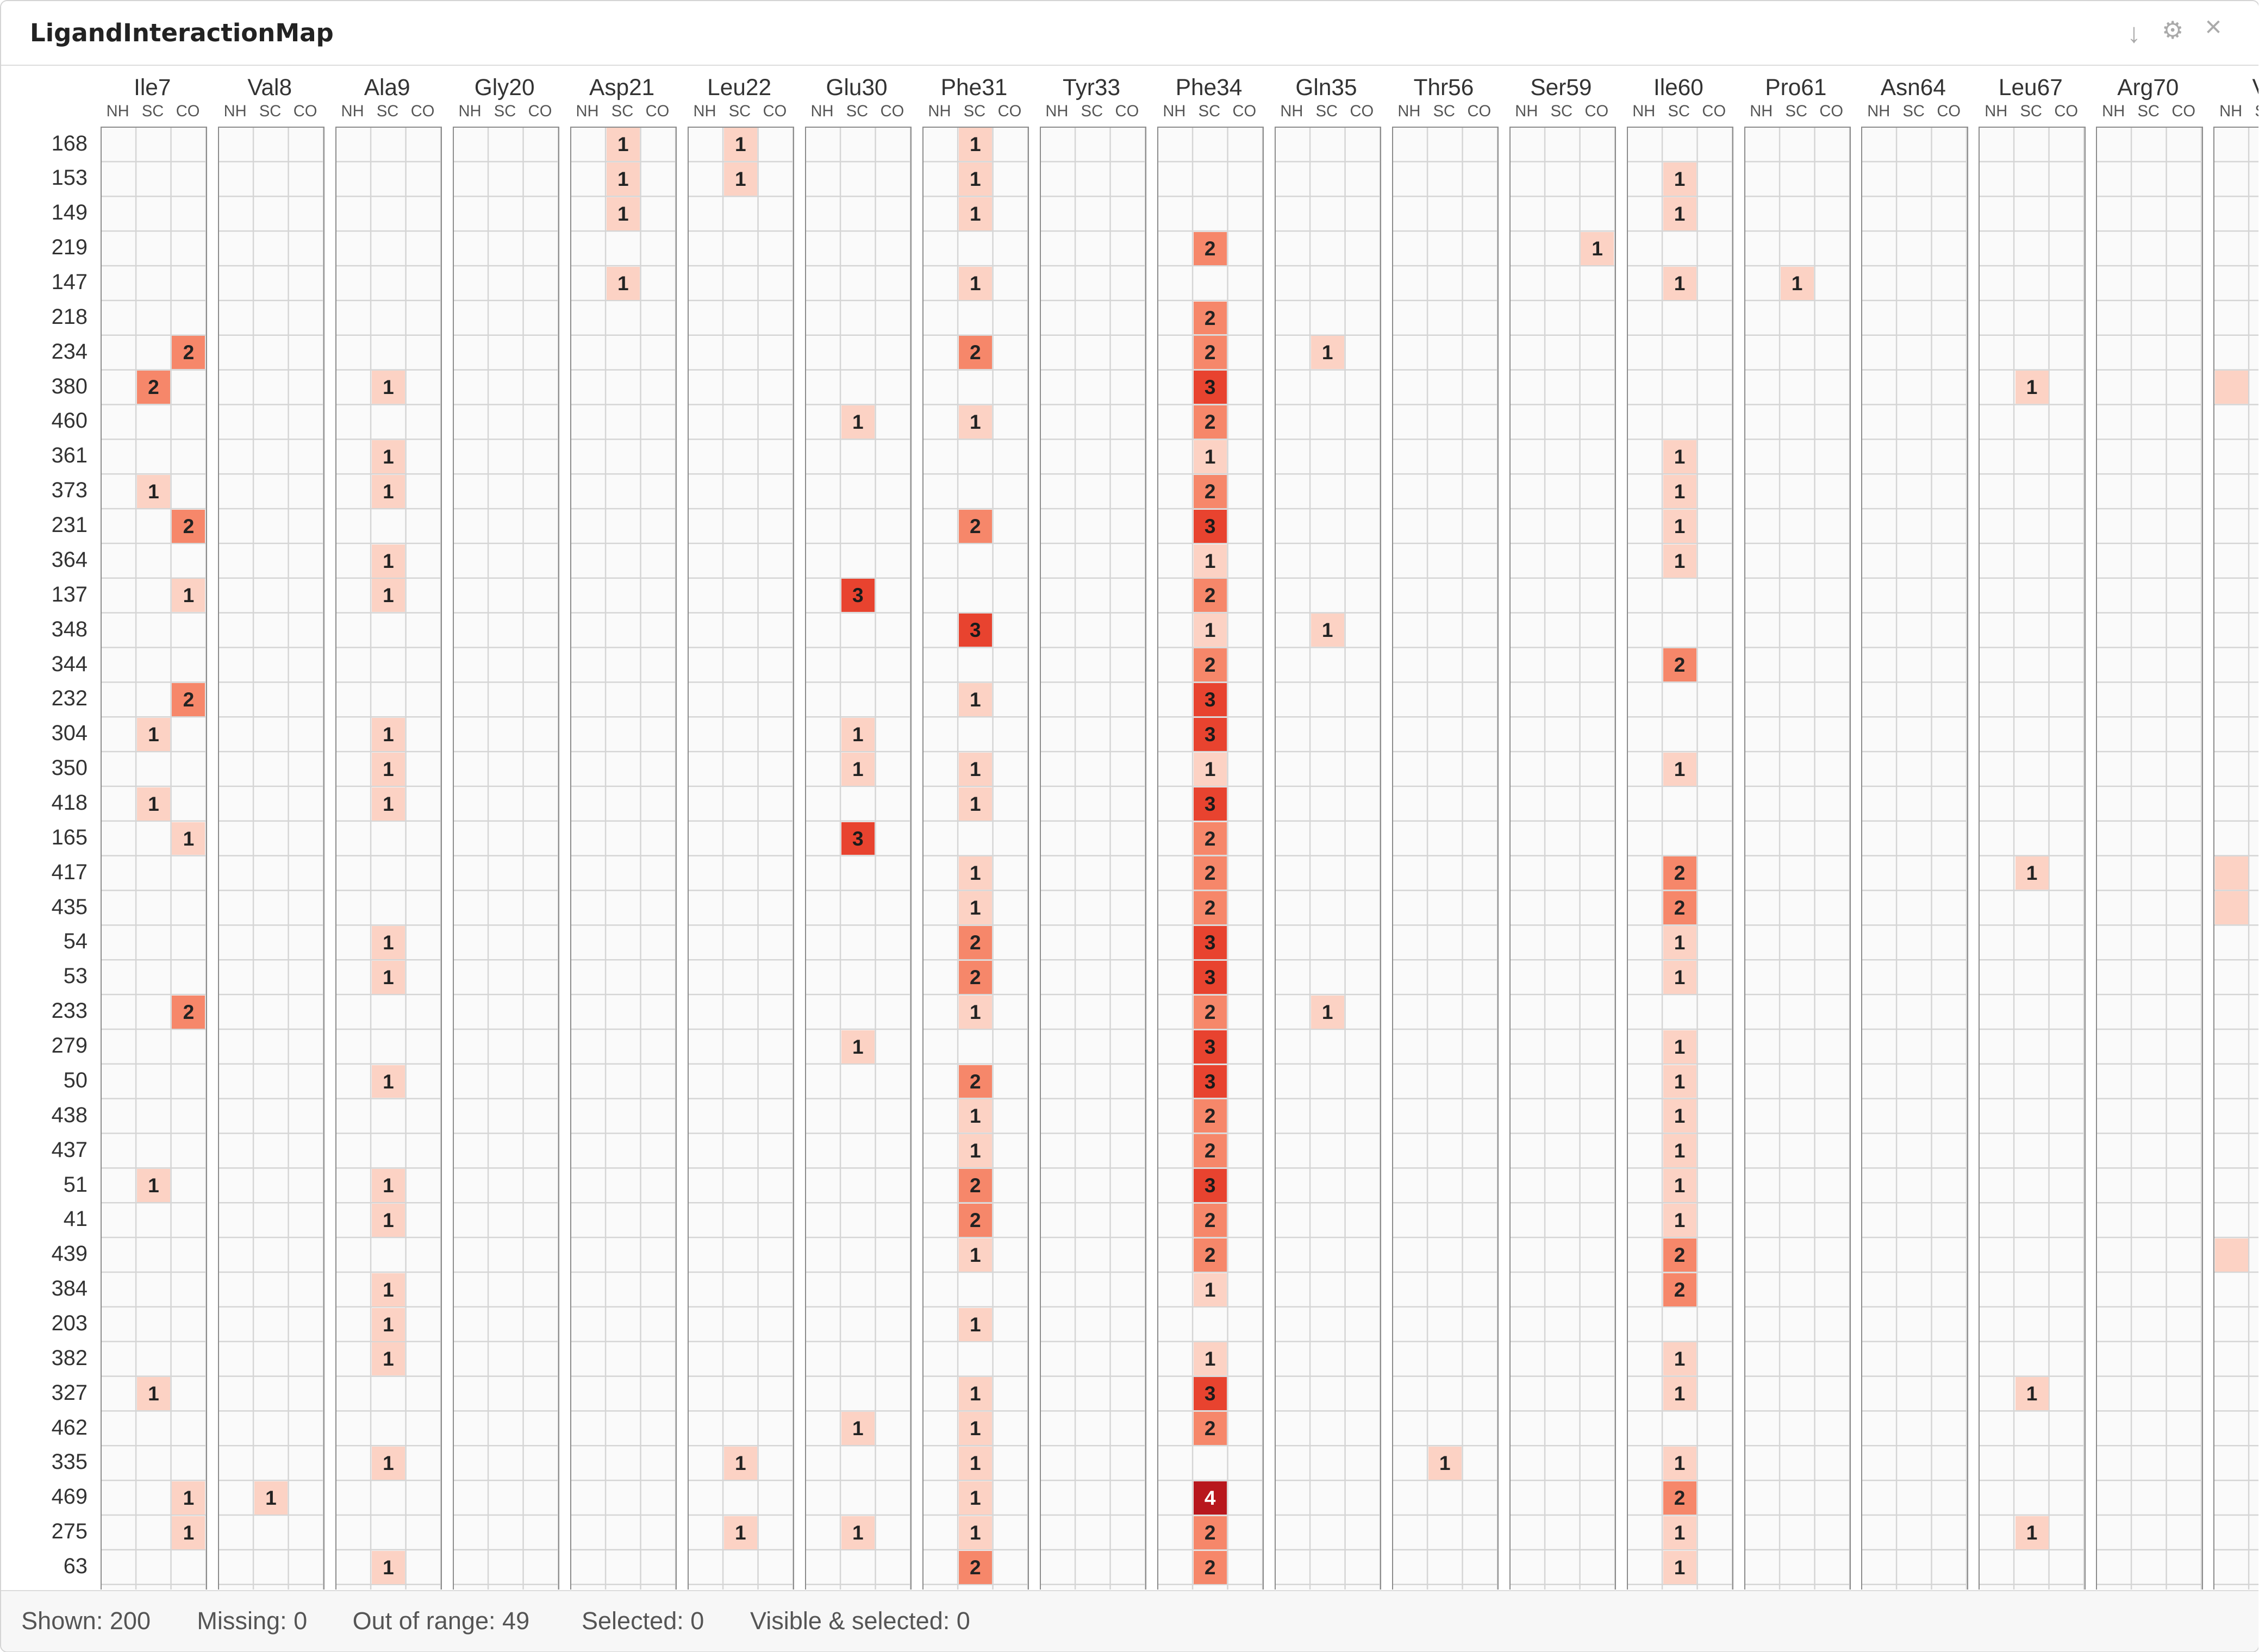 Image resolution: width=2259 pixels, height=1652 pixels. Describe the element at coordinates (269, 87) in the screenshot. I see `residue-header-val8: Val8` at that location.